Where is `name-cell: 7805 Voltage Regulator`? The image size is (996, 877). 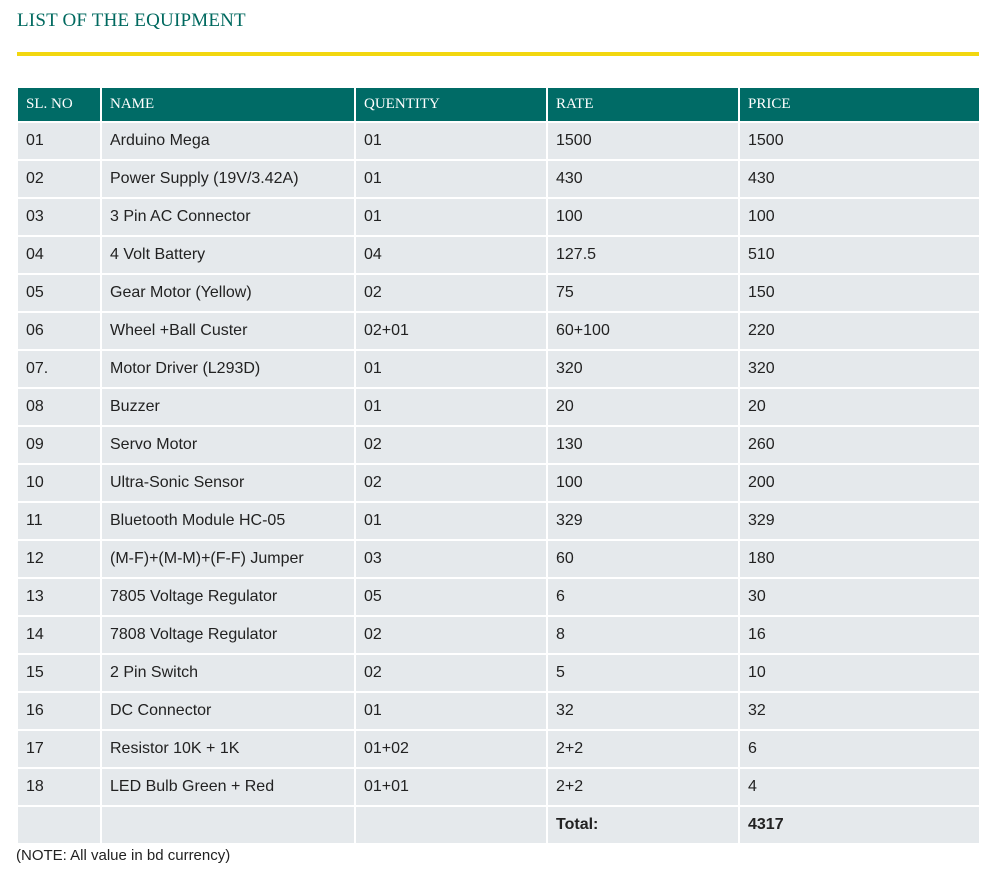
name-cell: 7805 Voltage Regulator is located at coordinates (228, 597).